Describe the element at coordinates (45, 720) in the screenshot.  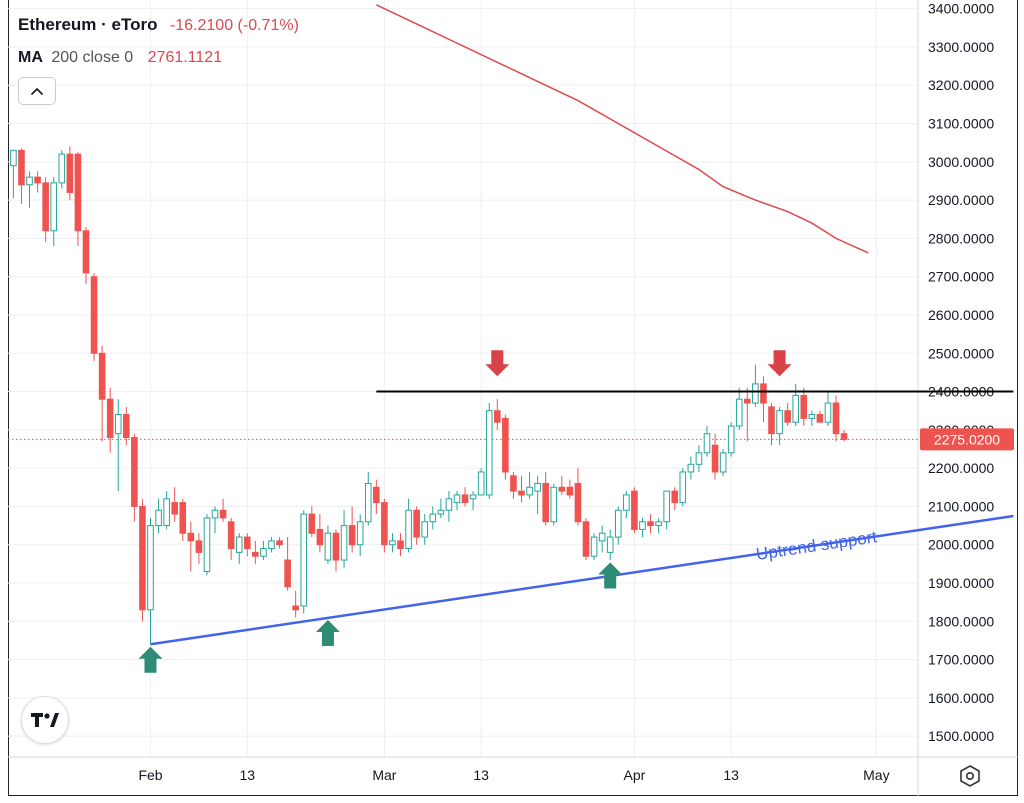
I see `tradingview-logo-icon` at that location.